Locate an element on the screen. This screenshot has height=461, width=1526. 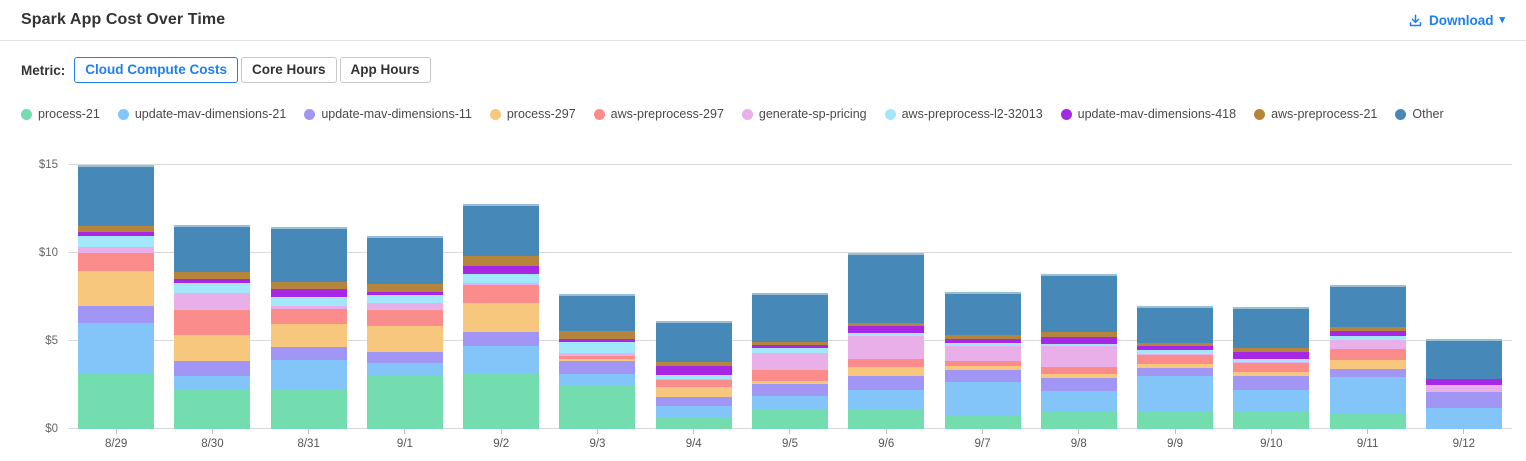
legend-item-aws-preprocess-21: aws-preprocess-21 is located at coordinates (1315, 114).